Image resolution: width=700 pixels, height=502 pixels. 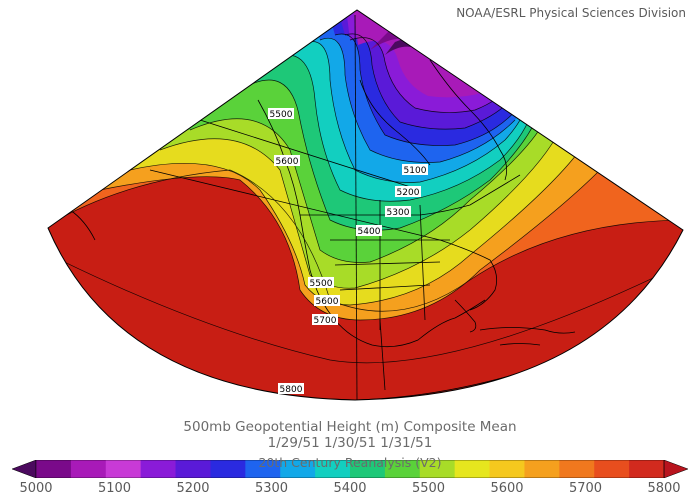 What do you see at coordinates (369, 232) in the screenshot?
I see `contour-label: 5400` at bounding box center [369, 232].